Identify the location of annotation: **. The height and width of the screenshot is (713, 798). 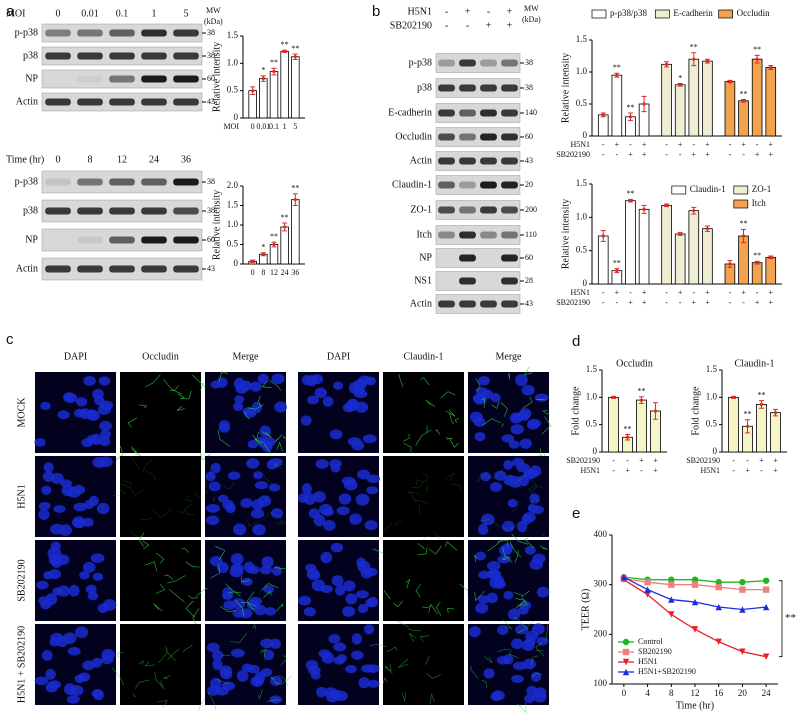
(790, 618).